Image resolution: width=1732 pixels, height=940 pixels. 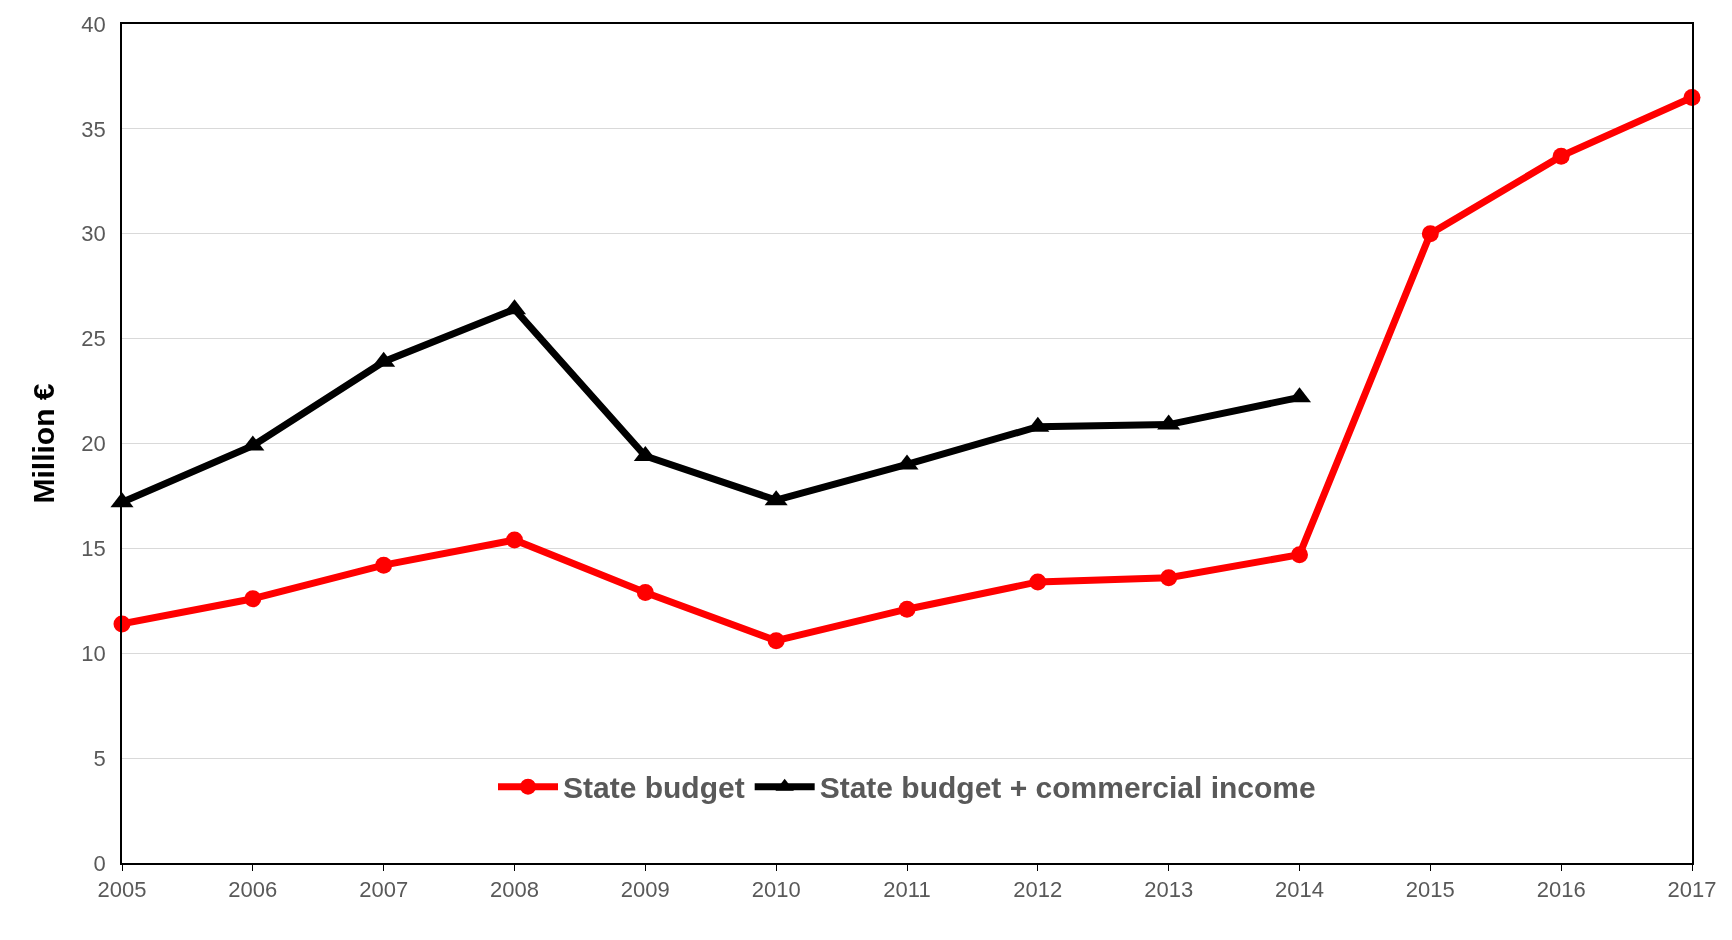 I want to click on x-tick-label: 2013, so click(x=1169, y=890).